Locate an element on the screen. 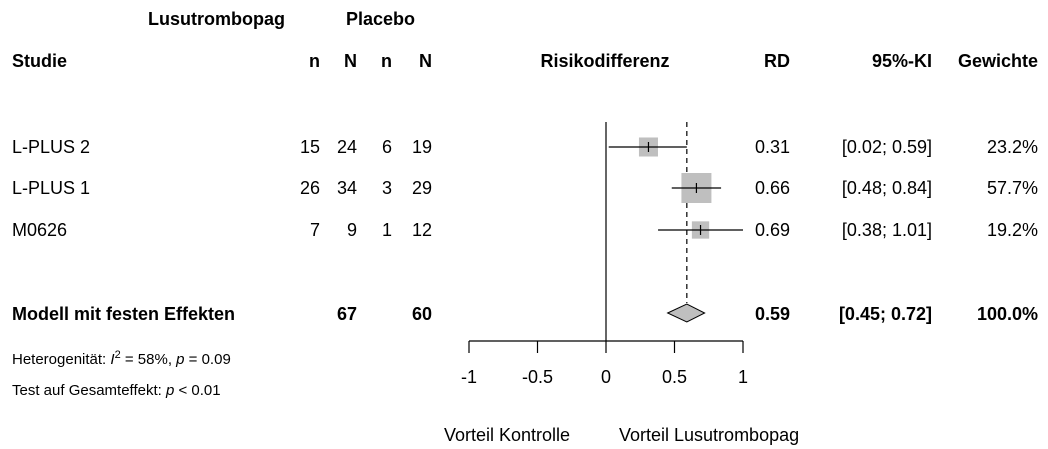 This screenshot has height=449, width=1048. study-weight: 57.7% is located at coordinates (1012, 188).